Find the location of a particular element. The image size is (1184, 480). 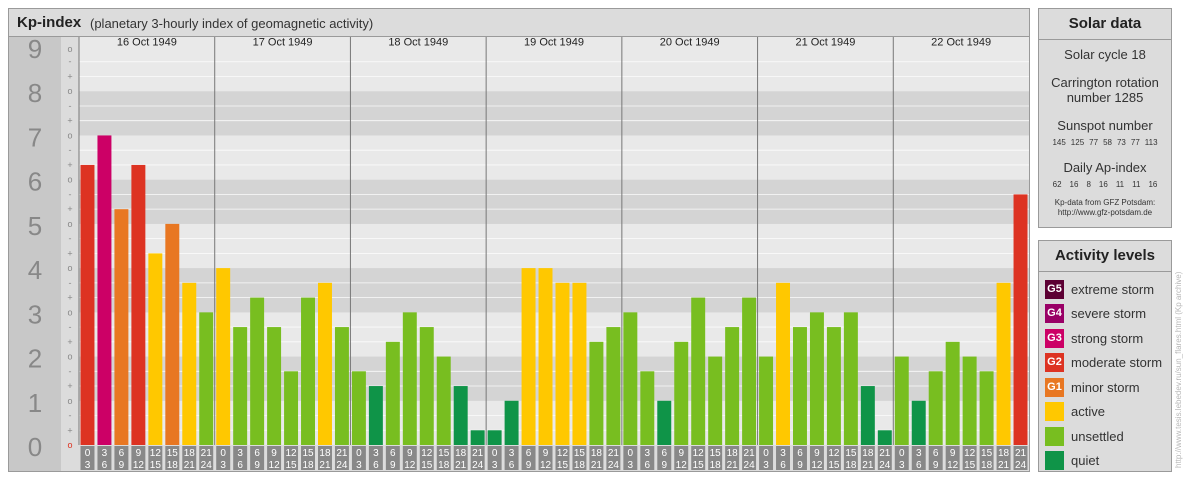

solar-data-heading: Solar data is located at coordinates (1105, 24).